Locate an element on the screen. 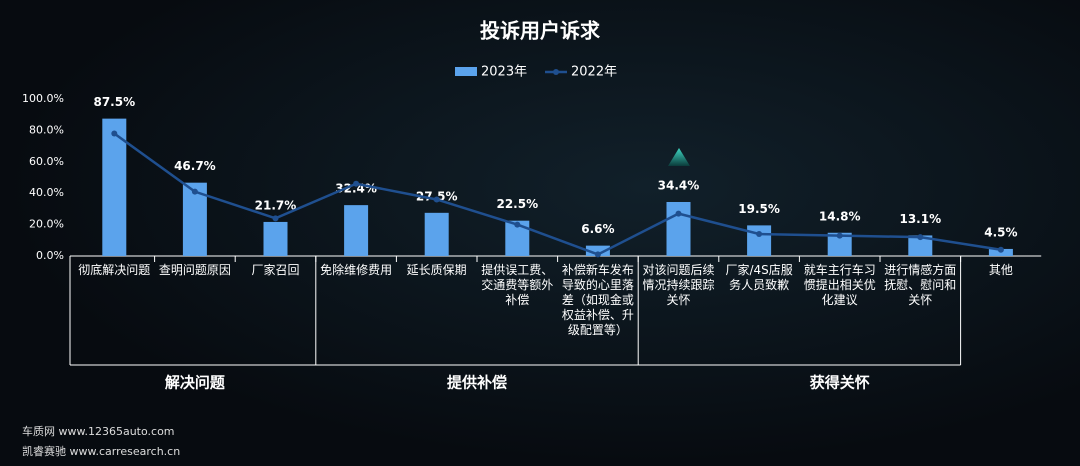  y-tick-label: 40.0% is located at coordinates (46, 192).